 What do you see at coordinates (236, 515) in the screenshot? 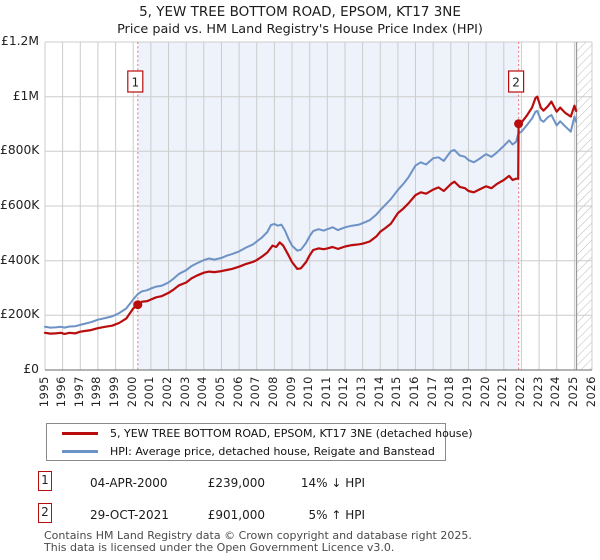
I see `transaction-2-price: £901,000` at bounding box center [236, 515].